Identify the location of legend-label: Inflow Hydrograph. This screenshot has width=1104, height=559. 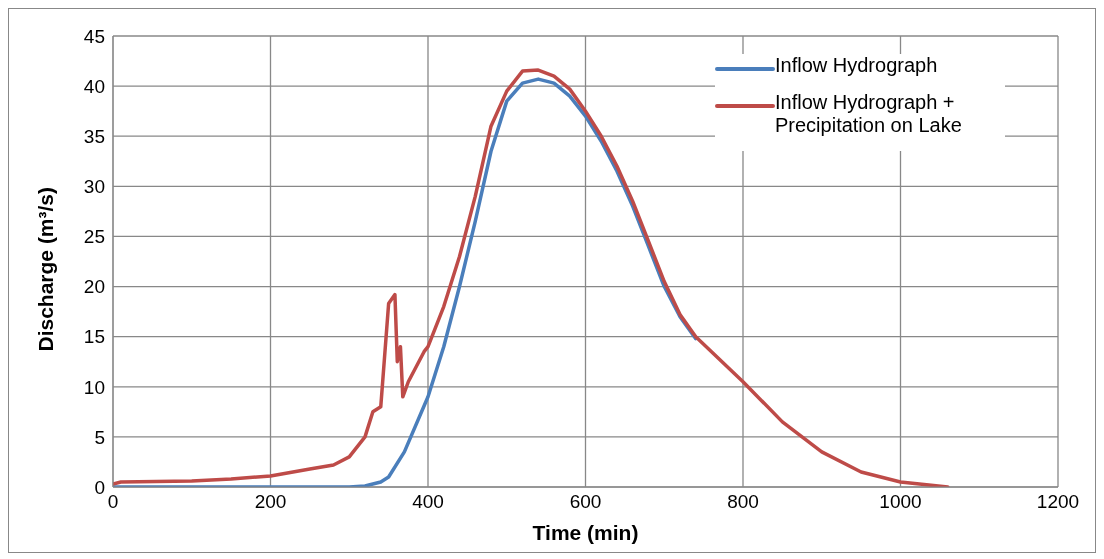
(856, 65).